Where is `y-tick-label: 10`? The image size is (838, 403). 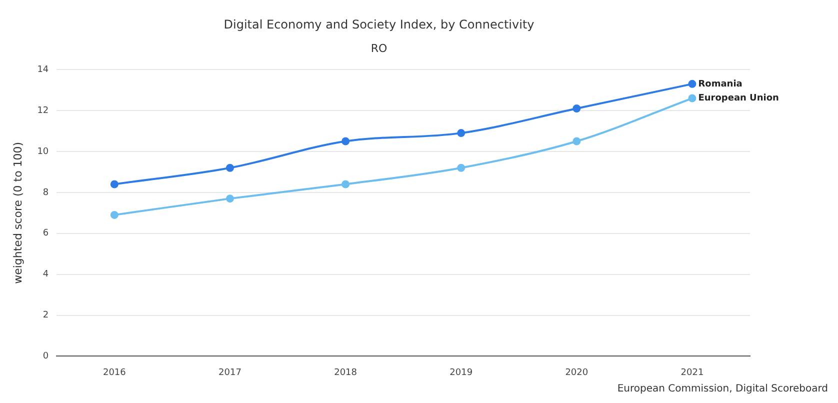 y-tick-label: 10 is located at coordinates (43, 151).